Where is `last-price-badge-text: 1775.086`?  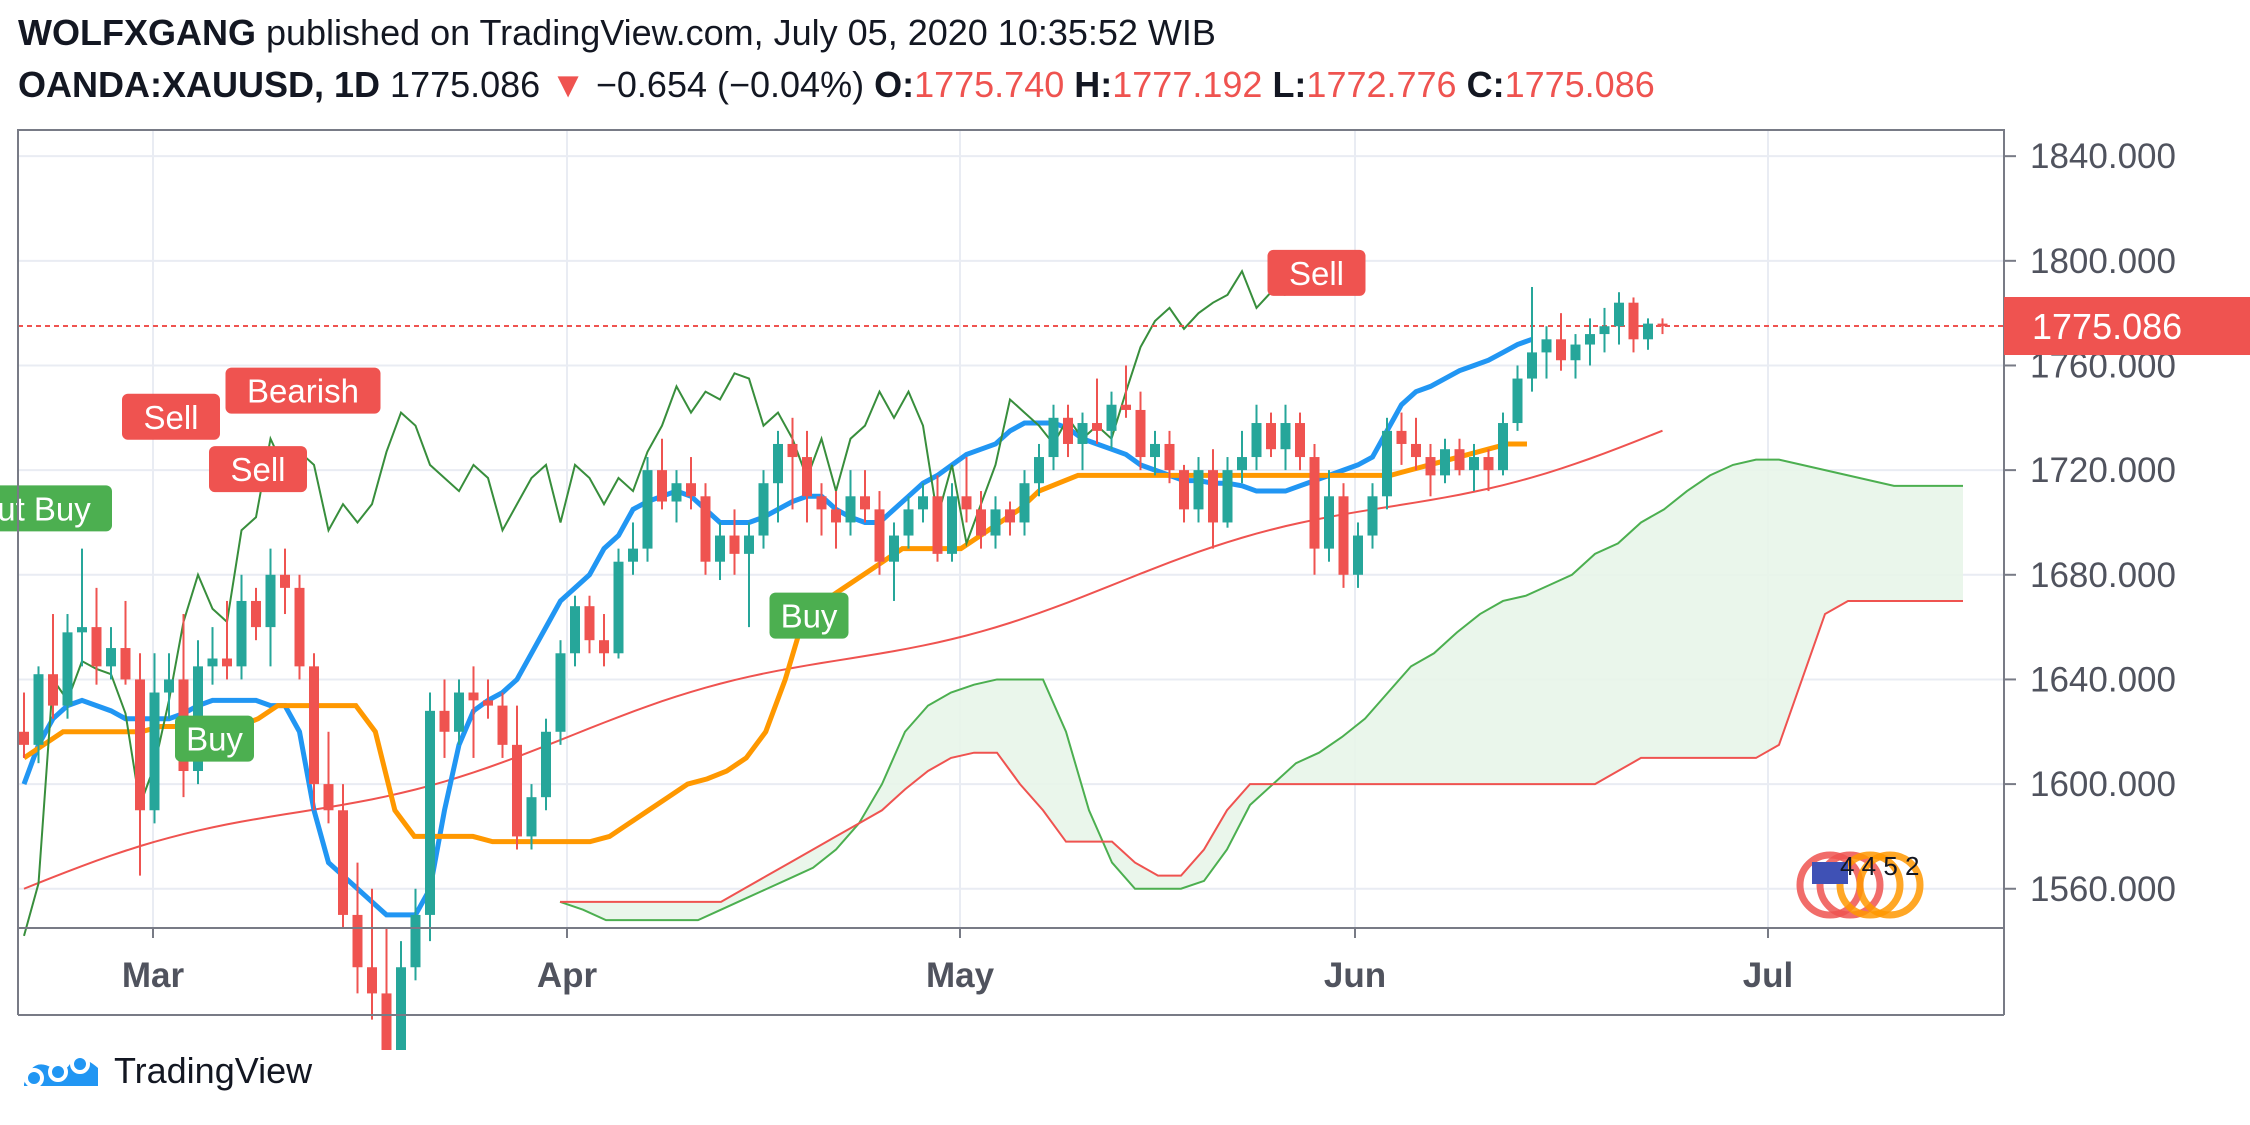
last-price-badge-text: 1775.086 is located at coordinates (2107, 326).